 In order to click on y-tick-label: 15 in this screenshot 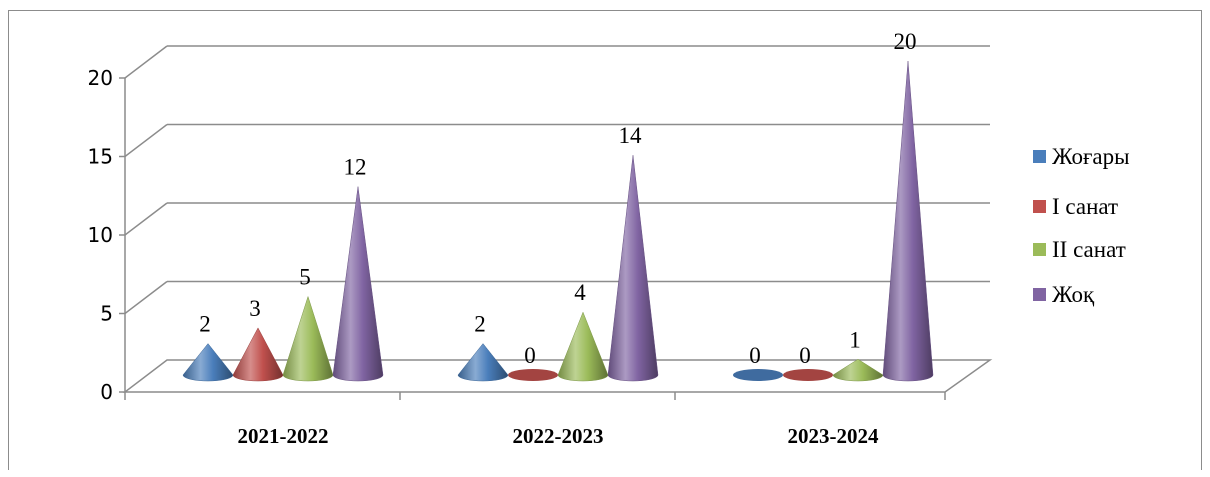, I will do `click(100, 157)`.